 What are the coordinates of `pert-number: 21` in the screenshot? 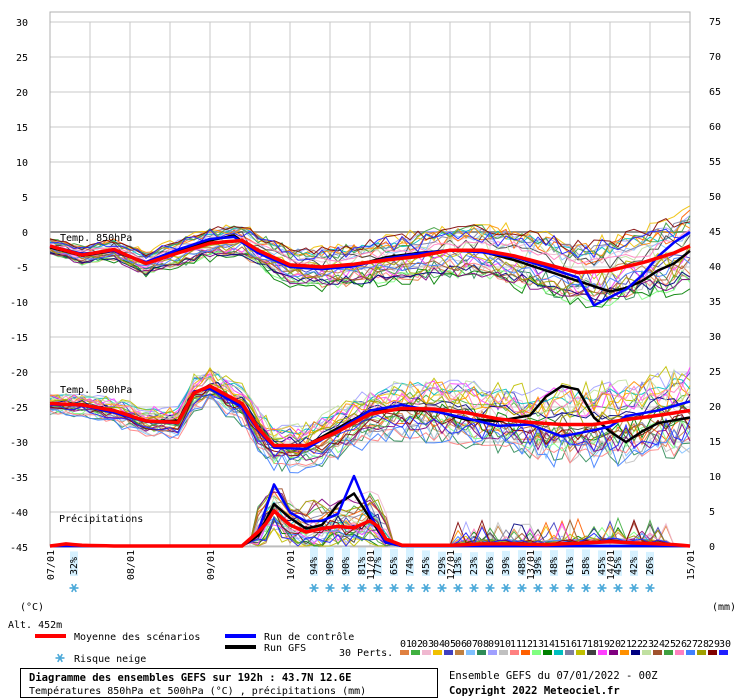 It's located at (626, 644).